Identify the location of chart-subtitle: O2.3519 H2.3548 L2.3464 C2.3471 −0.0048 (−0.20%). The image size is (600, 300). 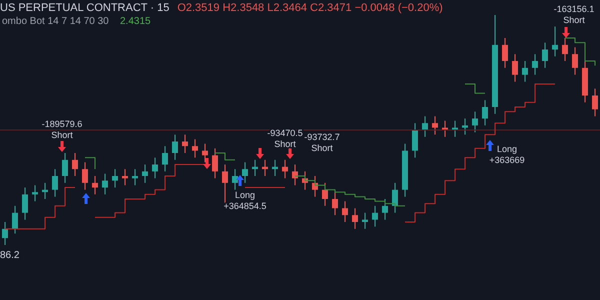
(310, 8).